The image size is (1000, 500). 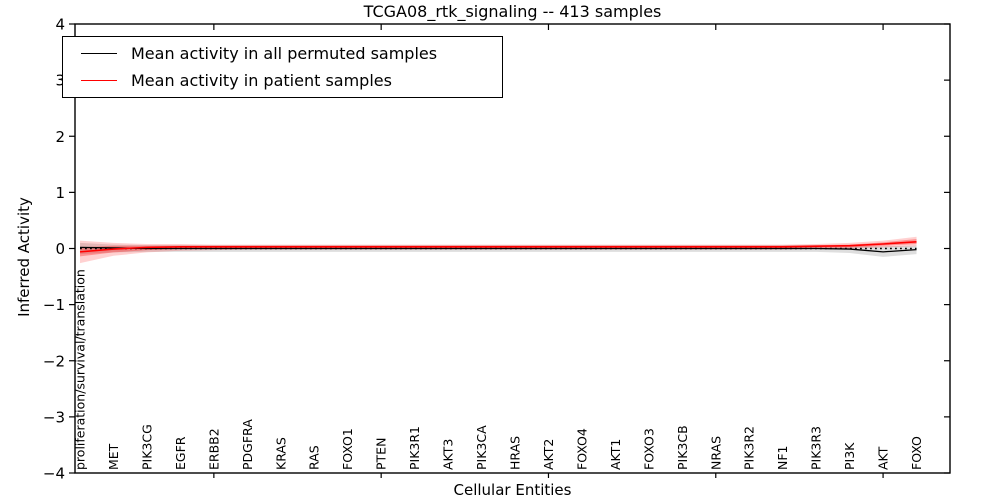 I want to click on y-tick-label: −4, so click(x=54, y=474).